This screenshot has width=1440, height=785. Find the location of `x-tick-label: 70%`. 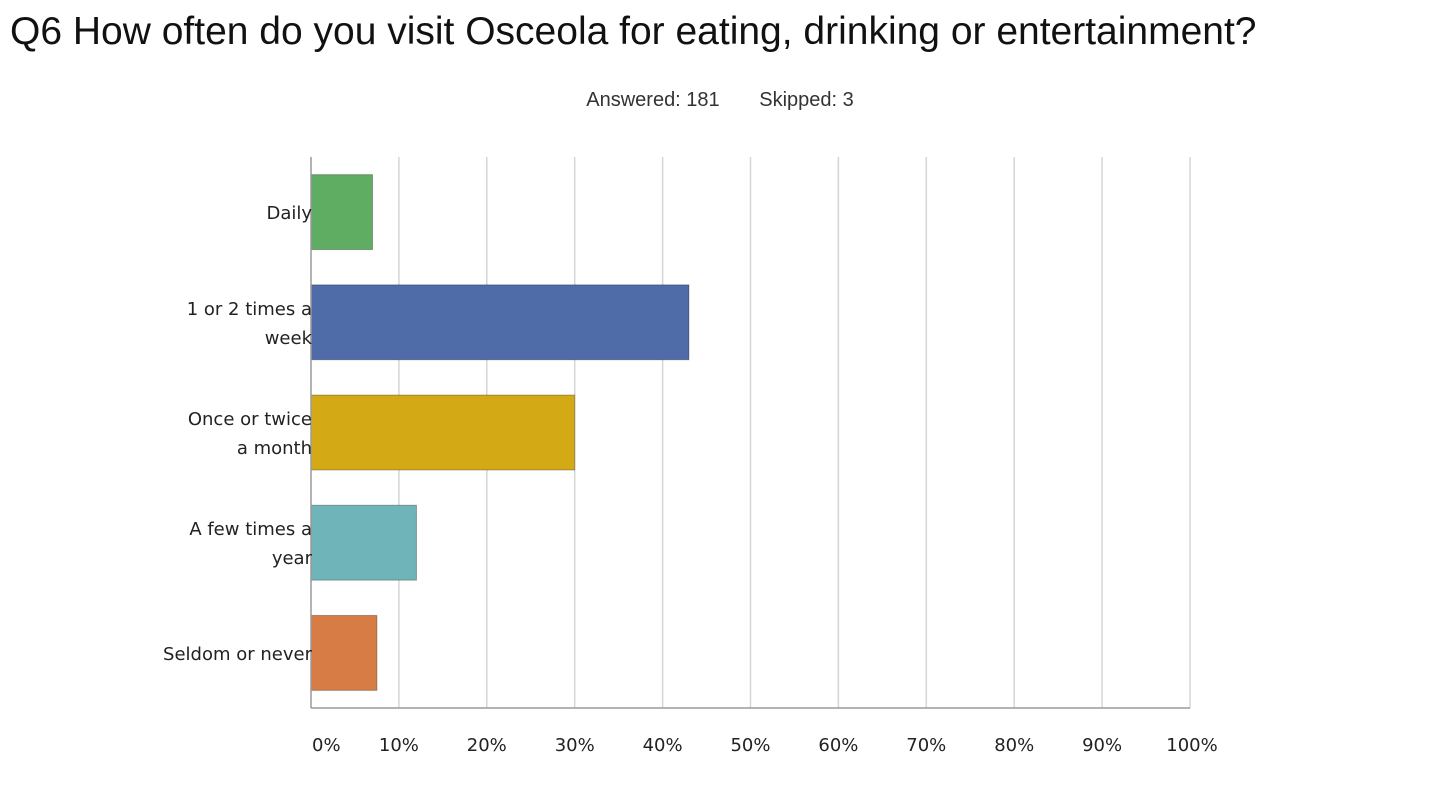

x-tick-label: 70% is located at coordinates (926, 745).